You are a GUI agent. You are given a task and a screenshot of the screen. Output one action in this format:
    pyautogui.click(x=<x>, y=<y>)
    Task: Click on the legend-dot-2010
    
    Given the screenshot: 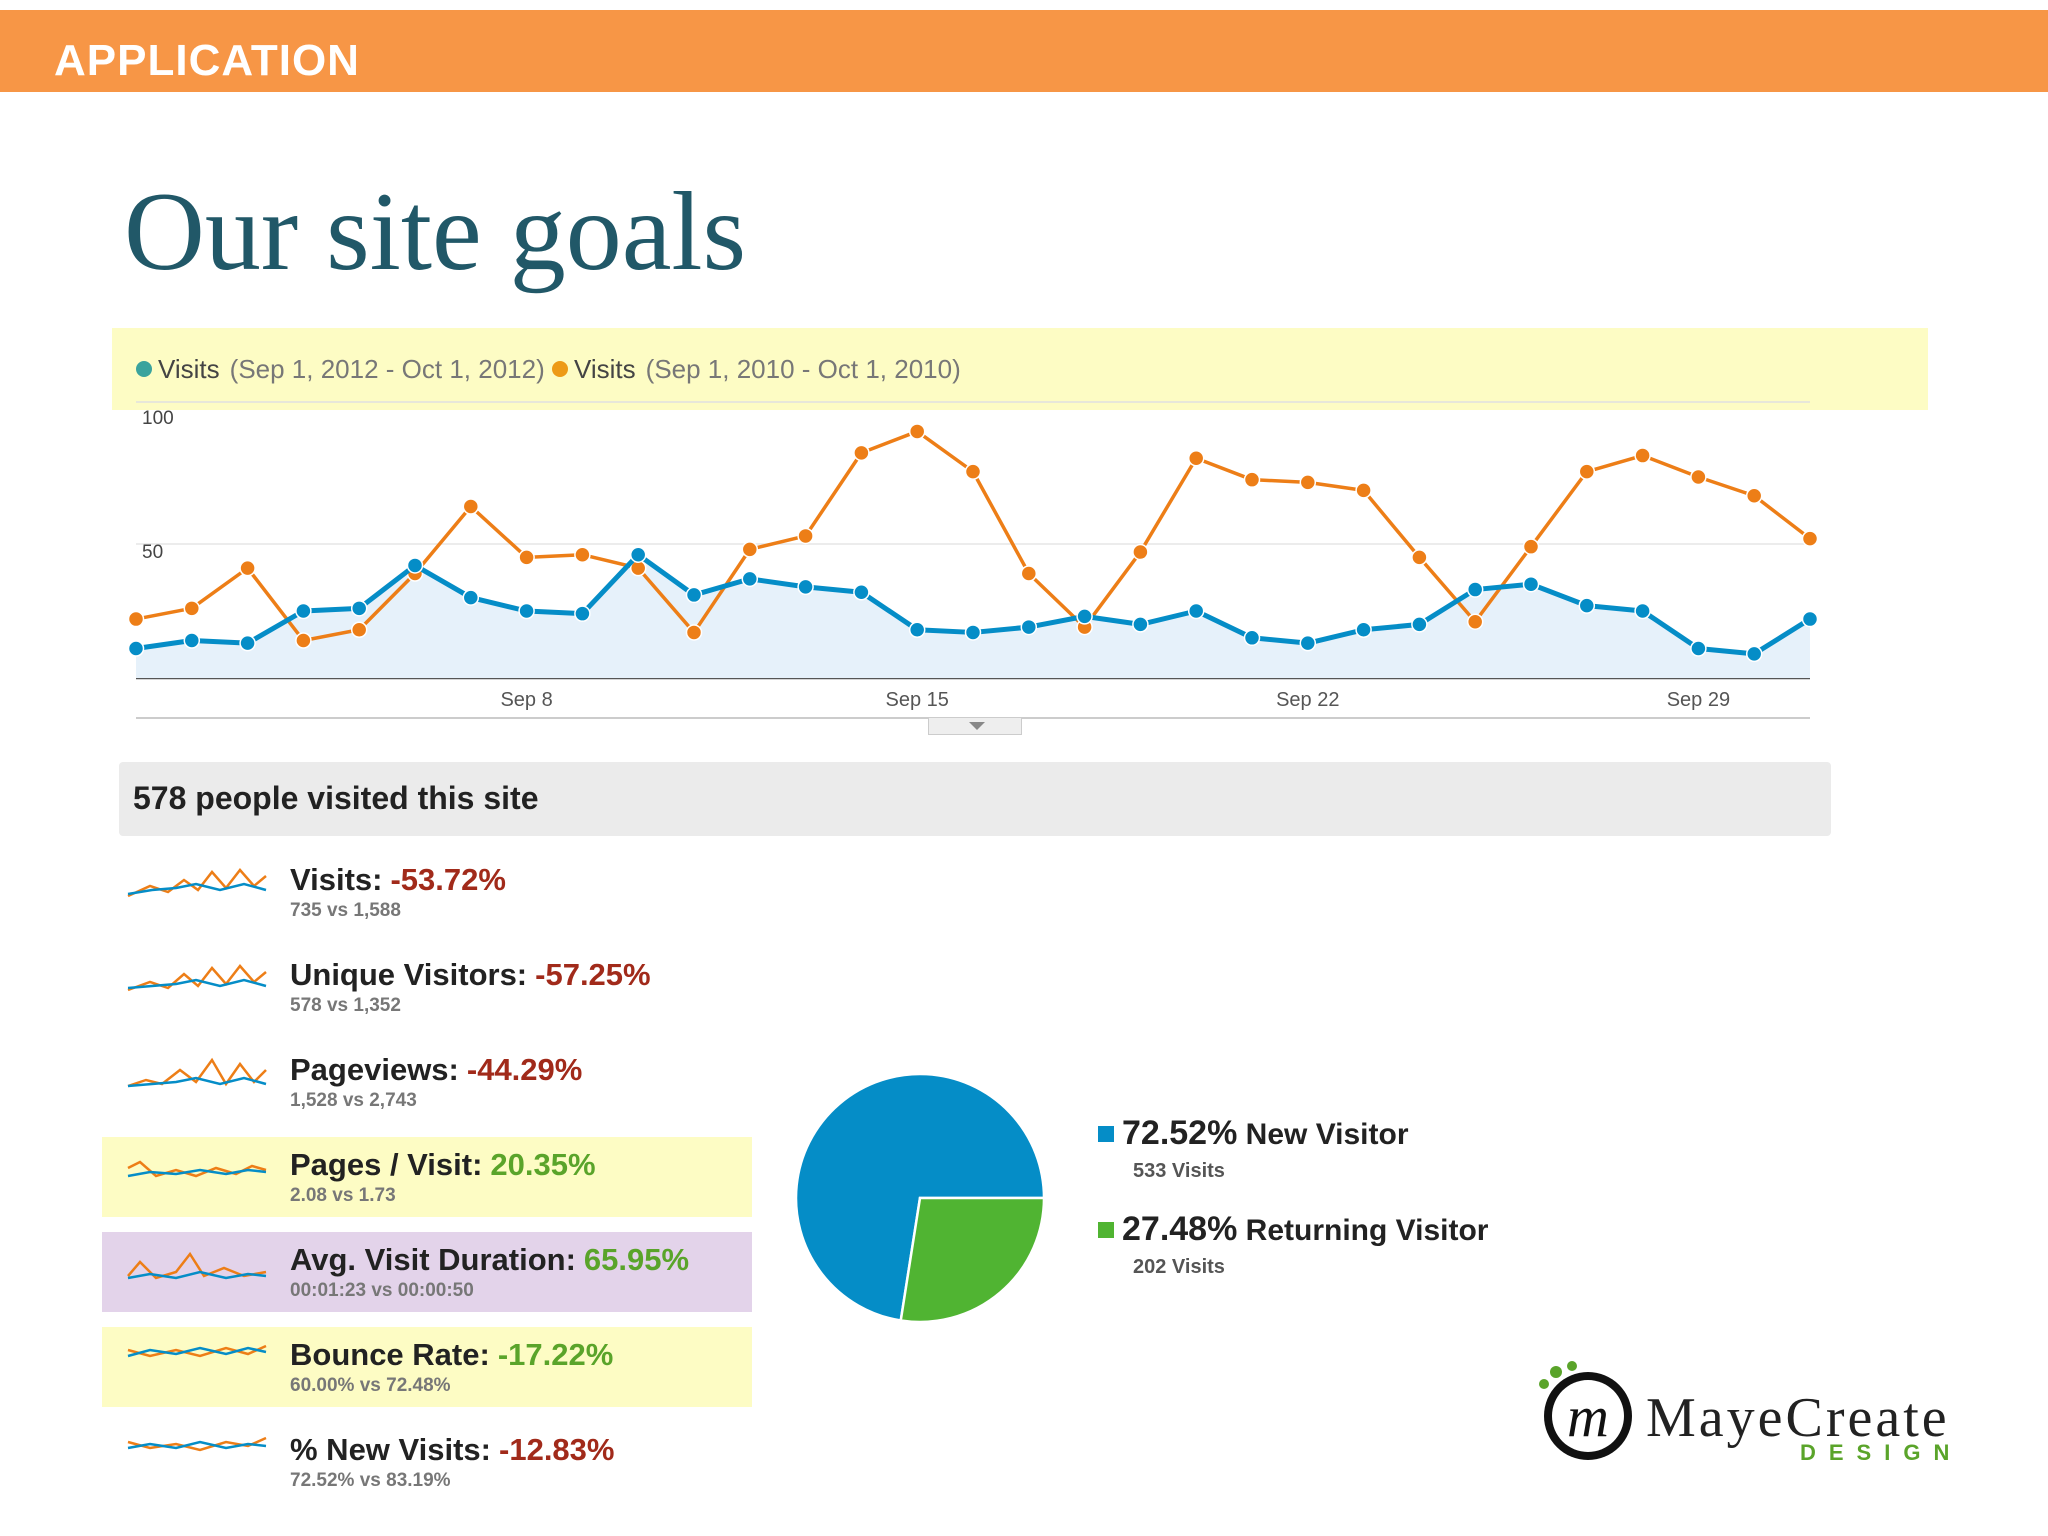 What is the action you would take?
    pyautogui.click(x=560, y=369)
    